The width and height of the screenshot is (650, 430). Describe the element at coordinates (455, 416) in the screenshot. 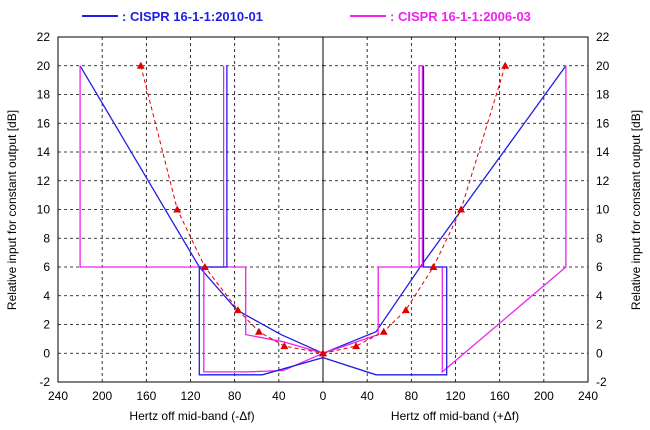

I see `x-axis-label-right: Hertz off mid-band (+Δf)` at that location.